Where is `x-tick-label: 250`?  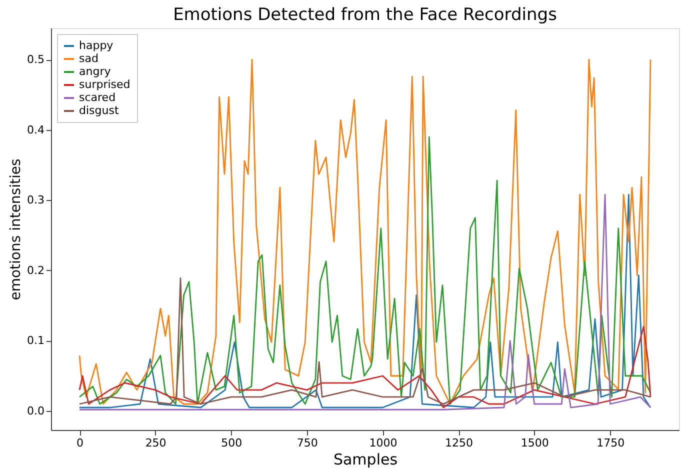
x-tick-label: 250 is located at coordinates (155, 443).